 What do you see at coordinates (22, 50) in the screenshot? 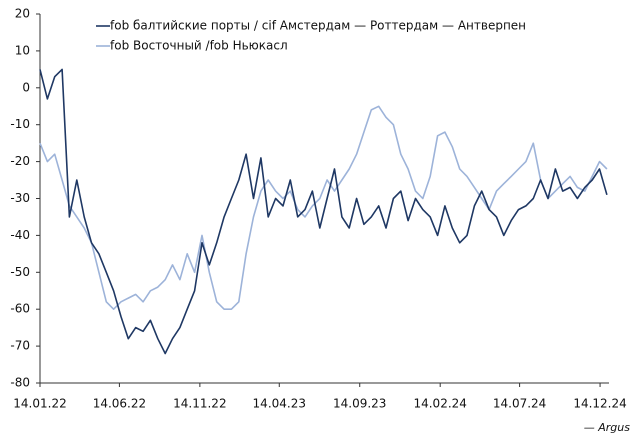
I see `y-tick-label: 10` at bounding box center [22, 50].